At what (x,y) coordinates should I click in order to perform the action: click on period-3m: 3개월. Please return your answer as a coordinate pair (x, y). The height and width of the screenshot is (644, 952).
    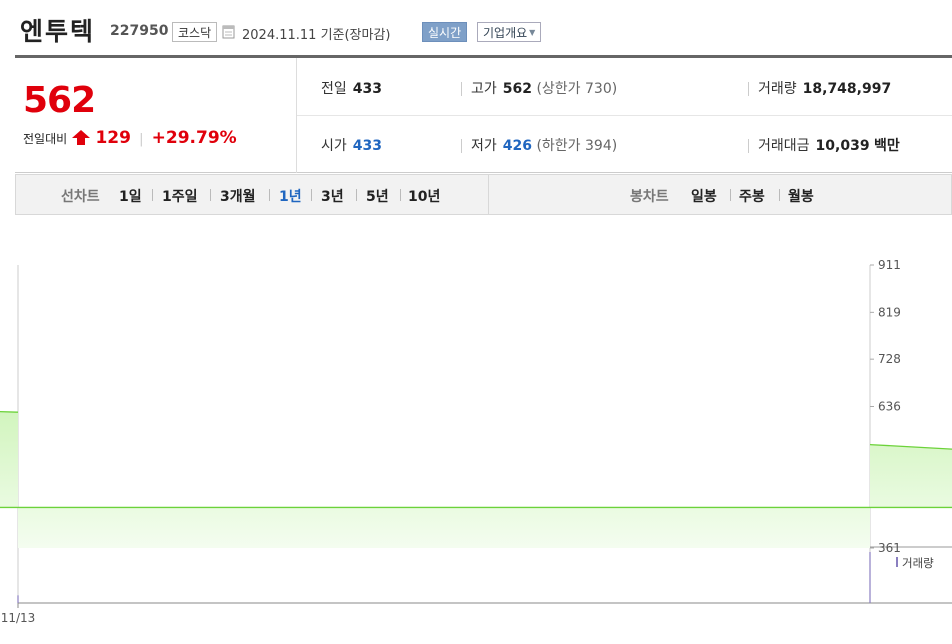
    Looking at the image, I should click on (238, 197).